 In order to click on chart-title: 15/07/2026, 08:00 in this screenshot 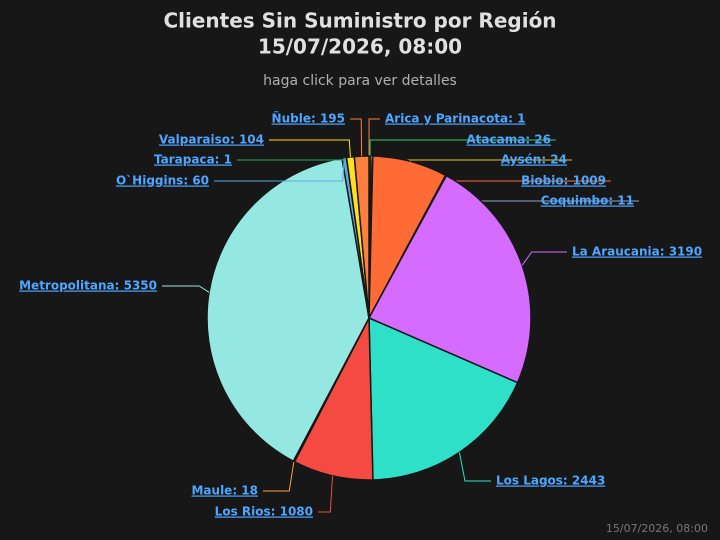, I will do `click(360, 47)`.